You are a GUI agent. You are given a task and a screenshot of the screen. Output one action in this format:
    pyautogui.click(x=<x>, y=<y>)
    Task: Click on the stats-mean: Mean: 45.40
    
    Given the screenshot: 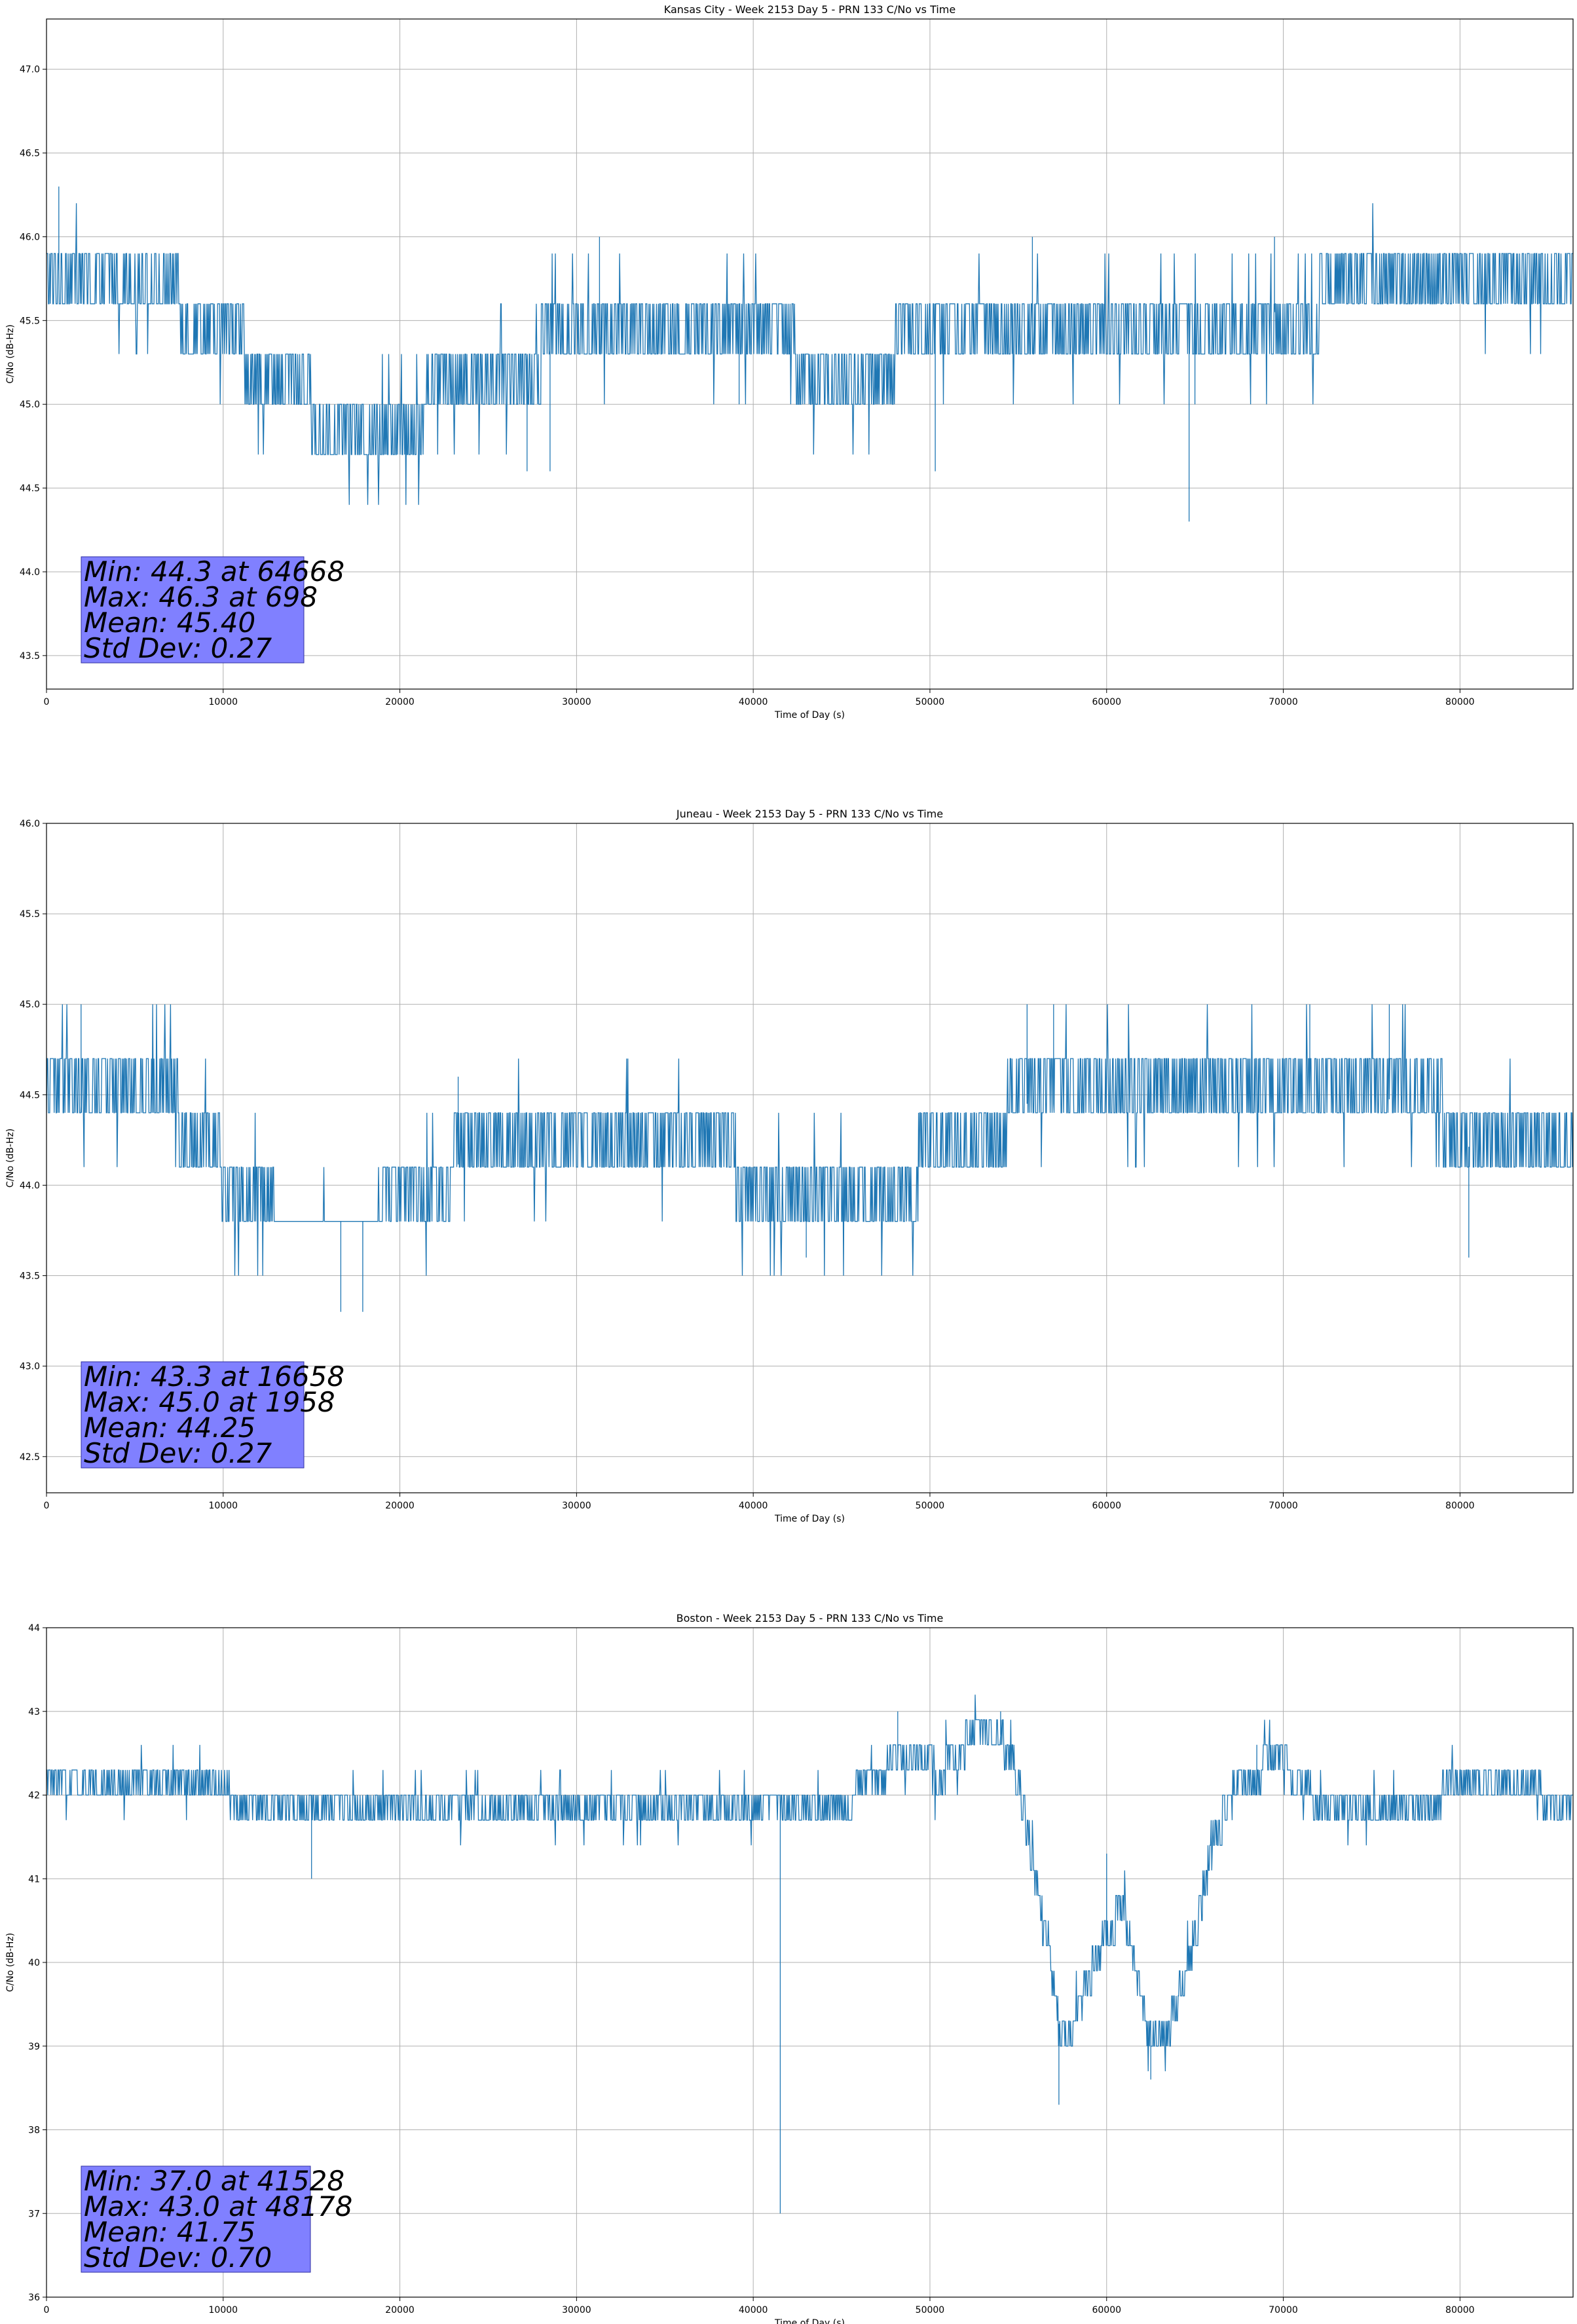 What is the action you would take?
    pyautogui.click(x=169, y=623)
    